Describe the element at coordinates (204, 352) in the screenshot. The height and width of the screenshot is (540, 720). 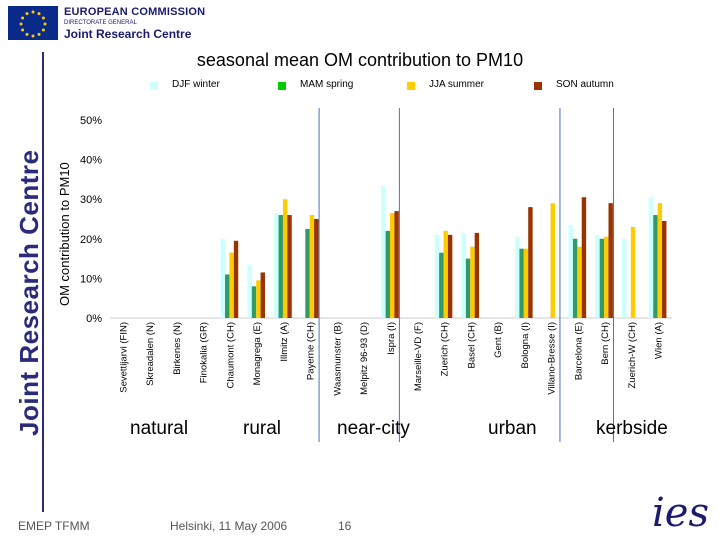
I see `x-tick-label: Finokalia (GR)` at that location.